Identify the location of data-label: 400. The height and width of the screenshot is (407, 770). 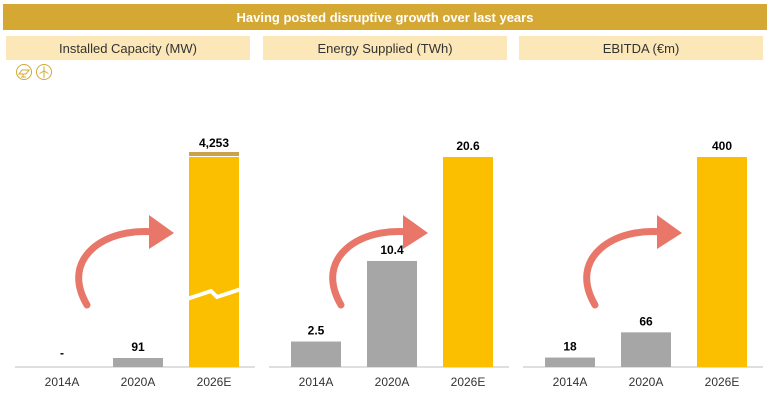
(722, 146).